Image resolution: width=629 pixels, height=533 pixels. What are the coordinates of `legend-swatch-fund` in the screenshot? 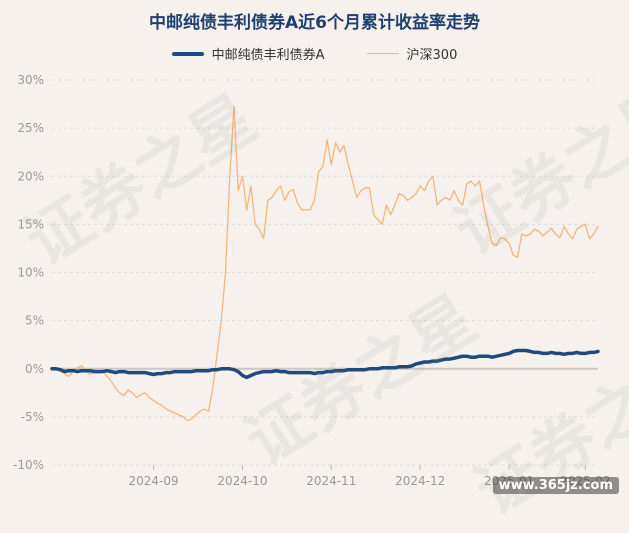 It's located at (187, 53).